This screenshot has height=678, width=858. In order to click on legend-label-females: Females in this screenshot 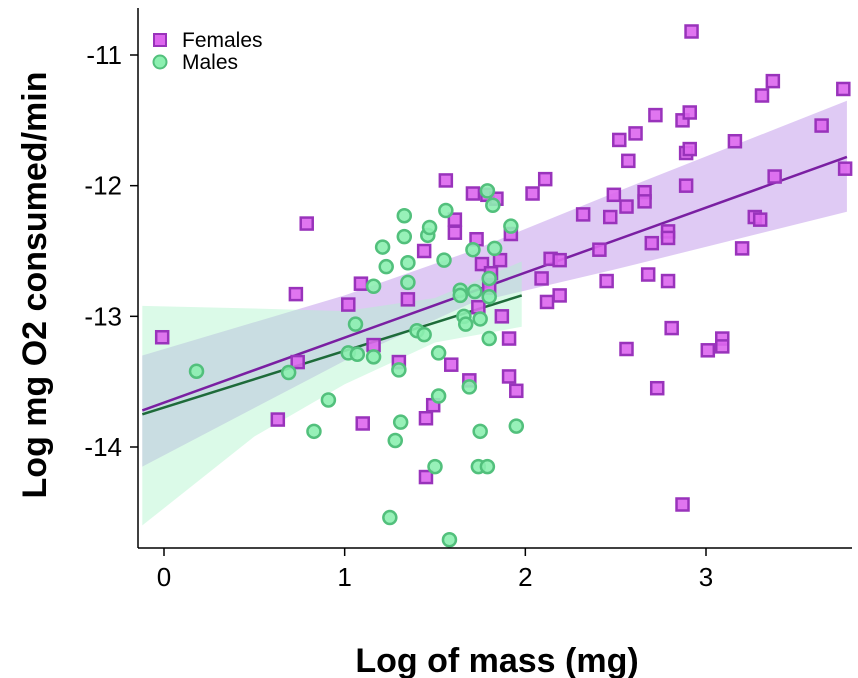, I will do `click(222, 40)`.